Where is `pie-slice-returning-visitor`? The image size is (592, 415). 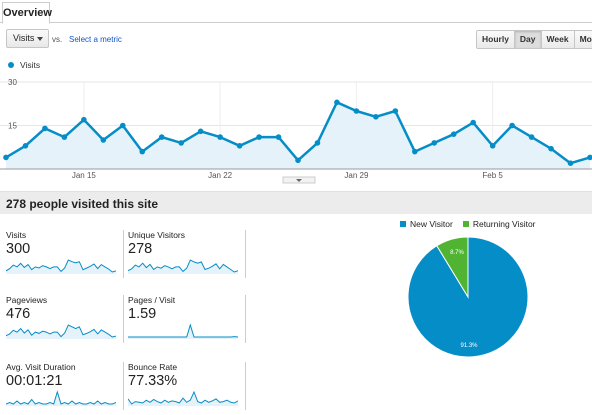
pie-slice-returning-visitor is located at coordinates (452, 267).